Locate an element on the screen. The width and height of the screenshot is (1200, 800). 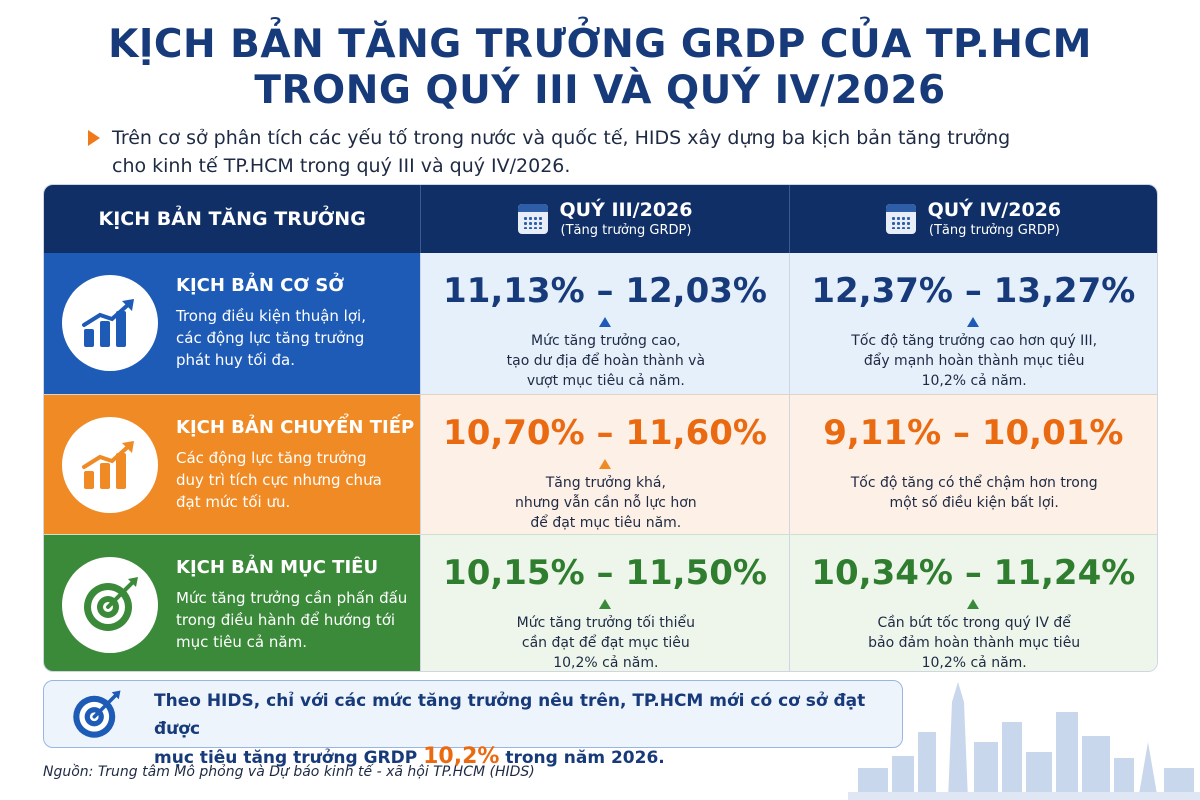
range-value: 10,15% – 11,50% is located at coordinates (605, 573).